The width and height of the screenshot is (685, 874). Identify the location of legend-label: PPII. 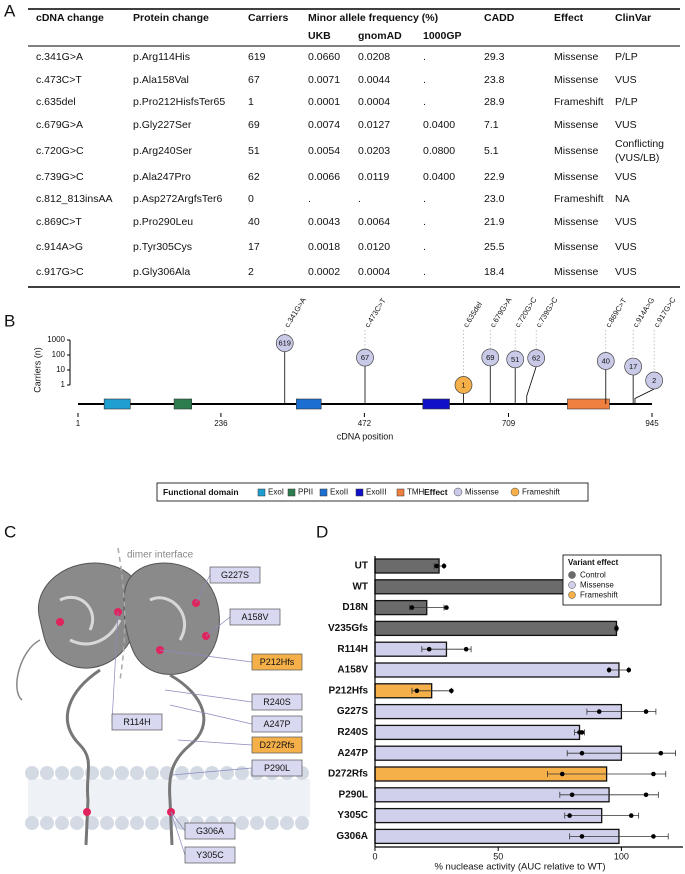
(305, 492).